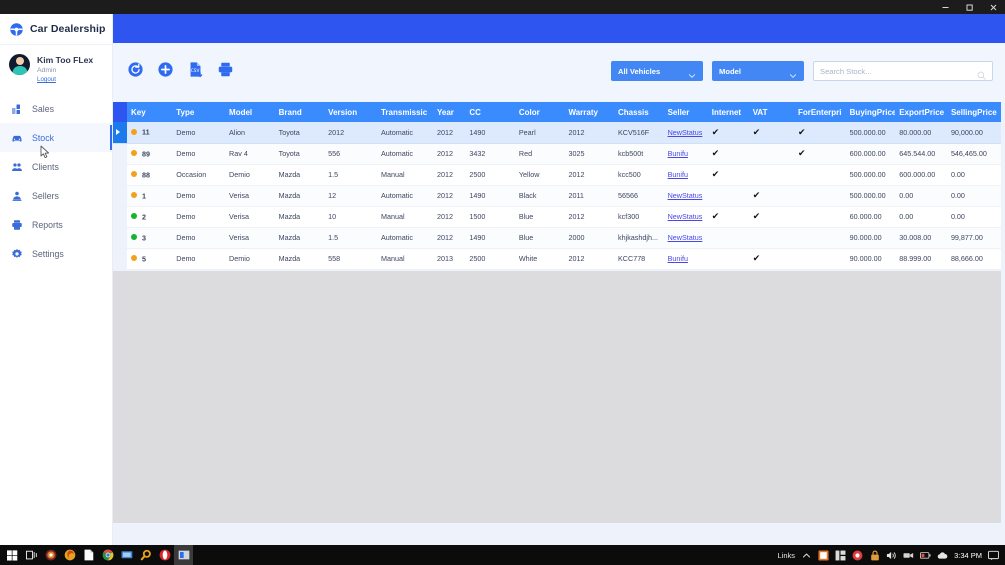  I want to click on column-header-brand: Brand, so click(299, 112).